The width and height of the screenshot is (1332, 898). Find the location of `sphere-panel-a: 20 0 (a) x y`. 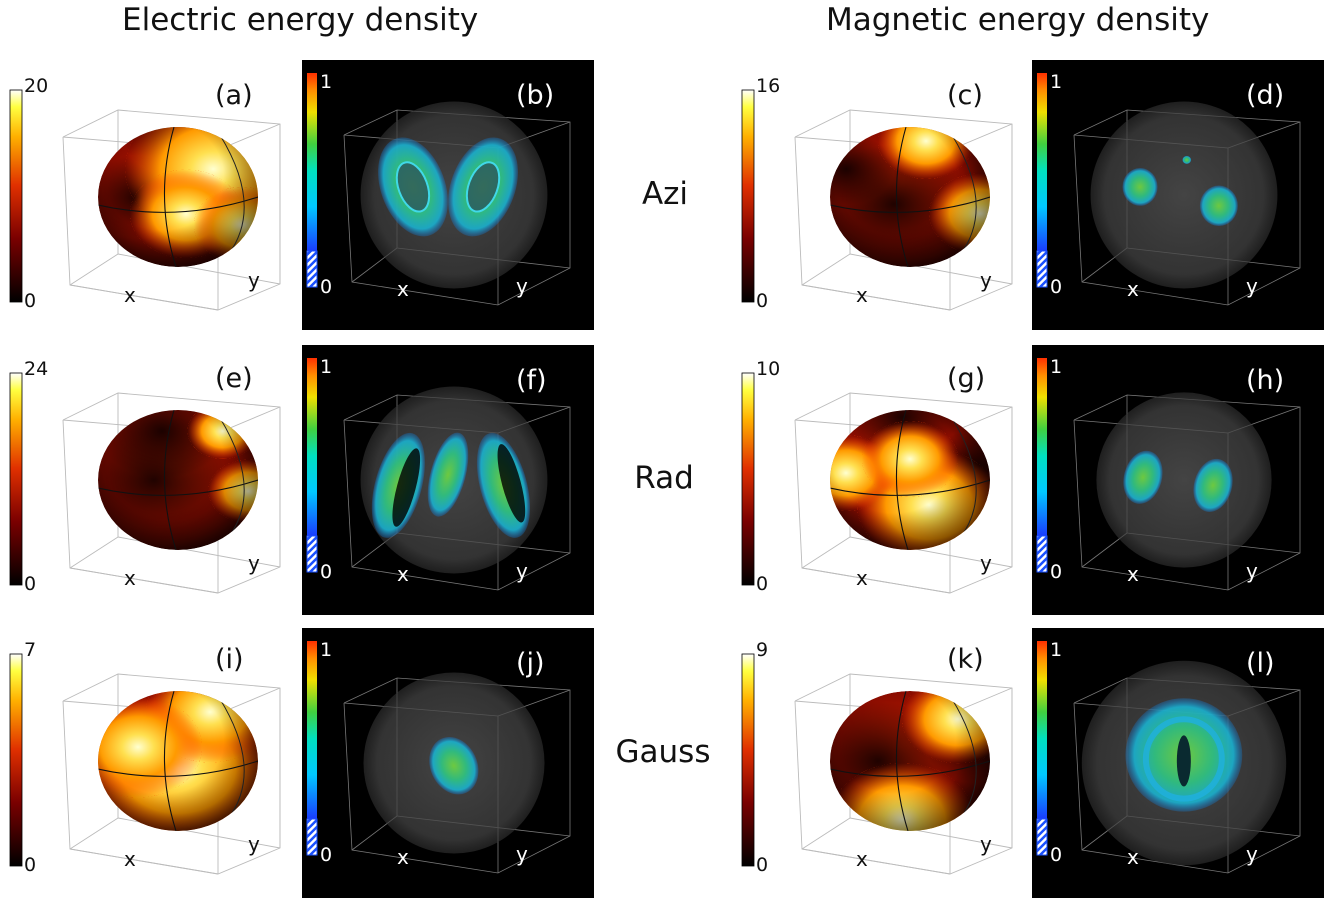

sphere-panel-a: 20 0 (a) x y is located at coordinates (153, 197).